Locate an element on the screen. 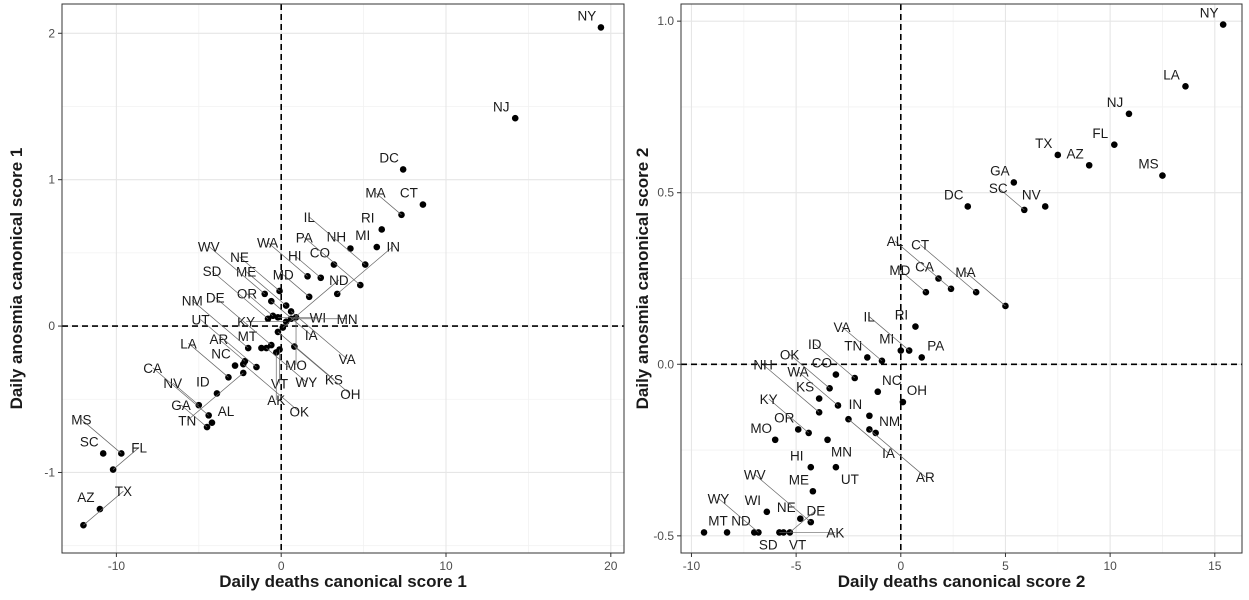 This screenshot has height=600, width=1249. point-oh is located at coordinates (903, 402).